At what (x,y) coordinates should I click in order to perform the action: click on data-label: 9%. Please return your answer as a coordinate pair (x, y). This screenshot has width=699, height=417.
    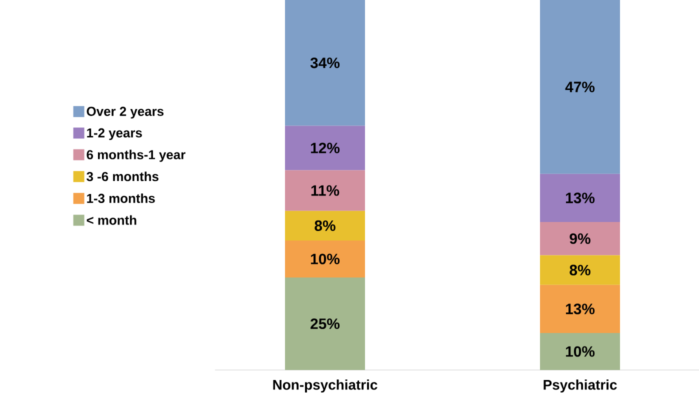
    Looking at the image, I should click on (580, 238).